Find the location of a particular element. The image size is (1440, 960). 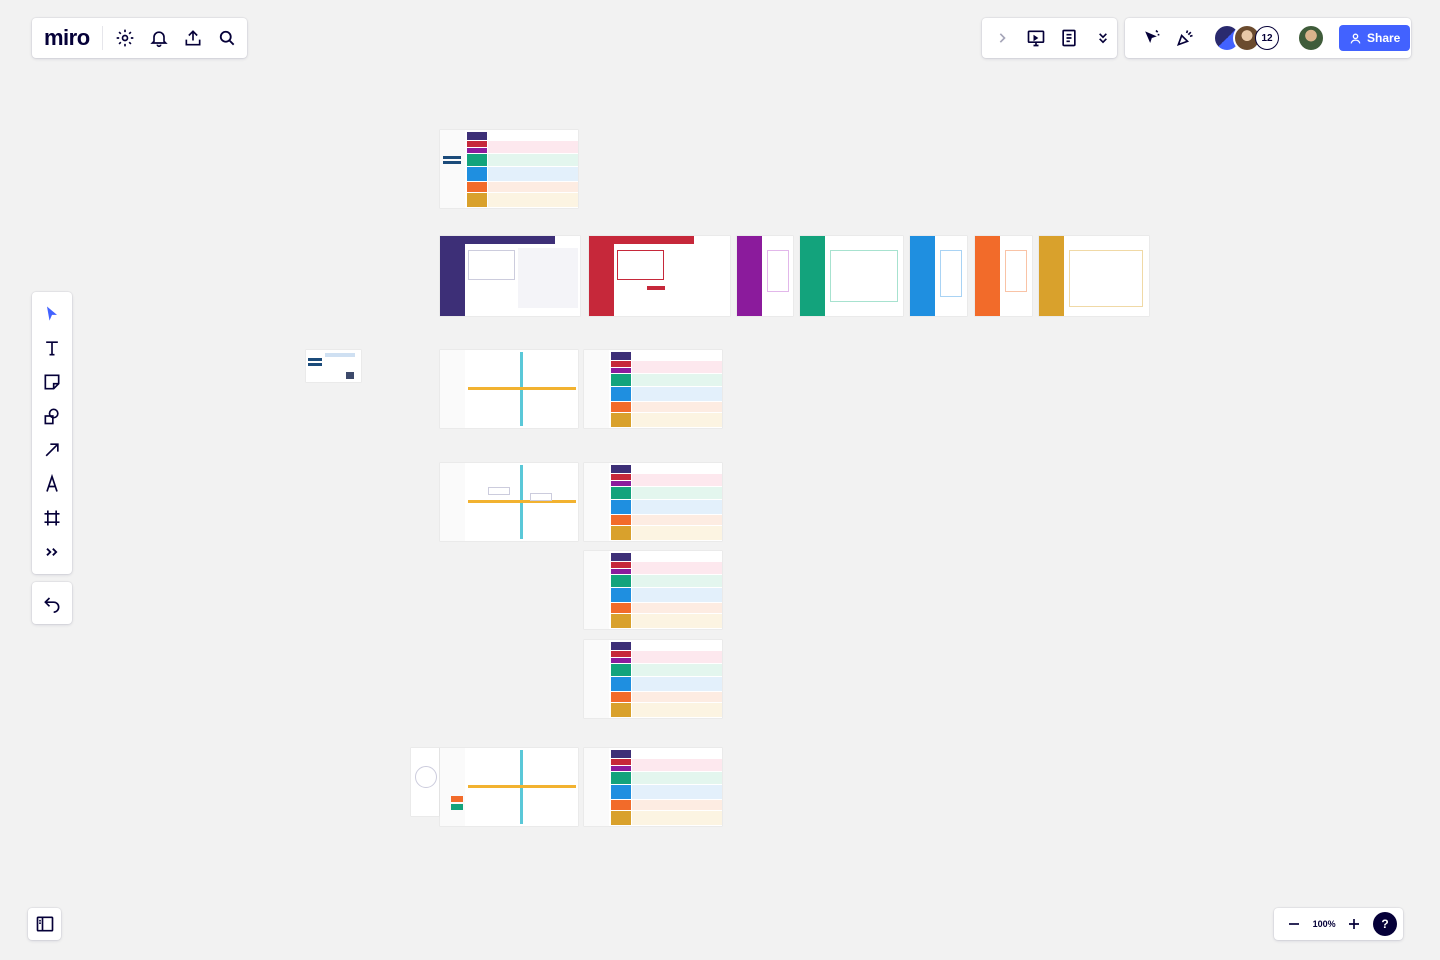

chevron-right-icon is located at coordinates (1002, 38).